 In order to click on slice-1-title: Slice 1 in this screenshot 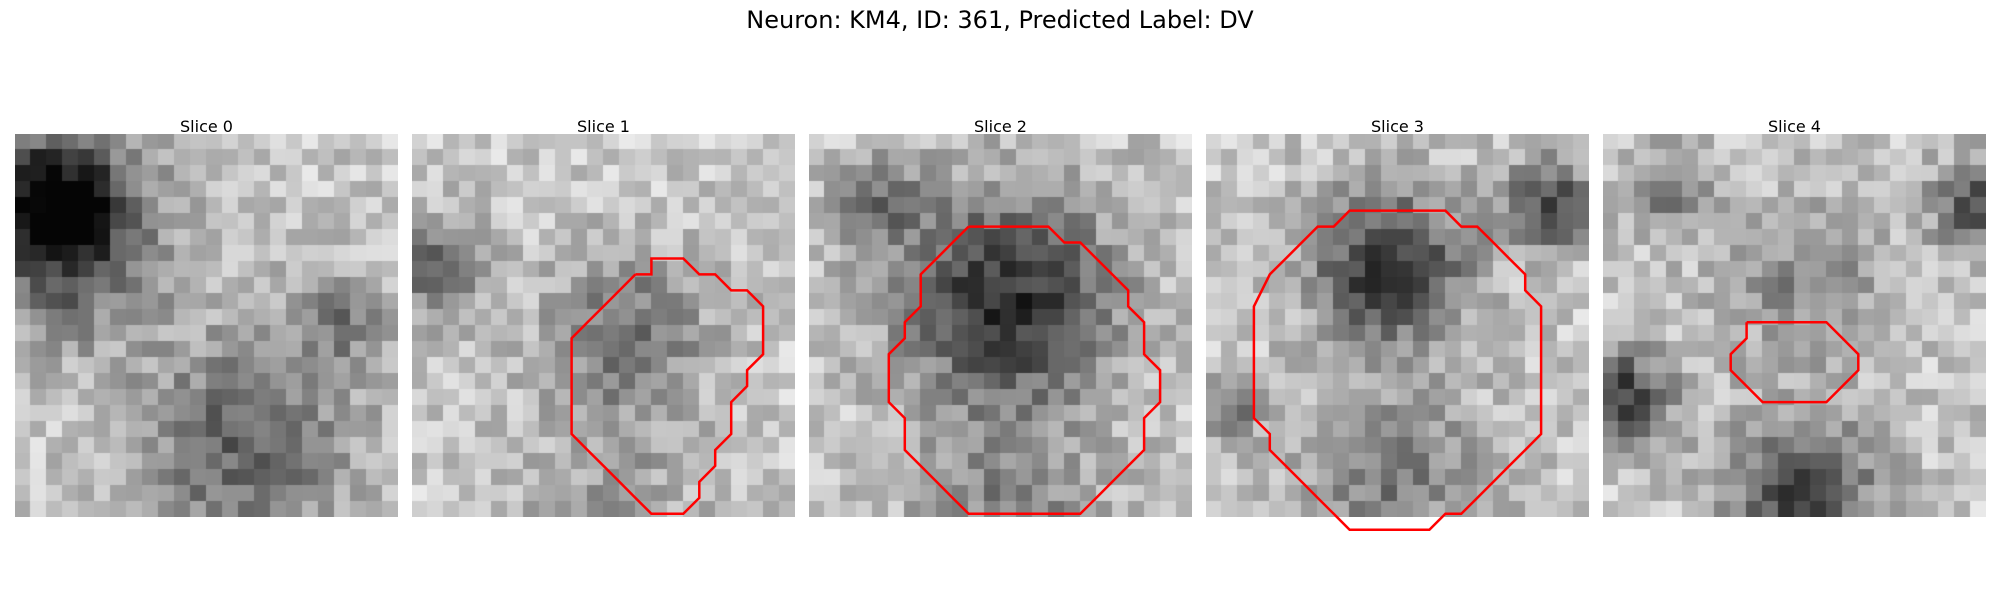, I will do `click(603, 126)`.